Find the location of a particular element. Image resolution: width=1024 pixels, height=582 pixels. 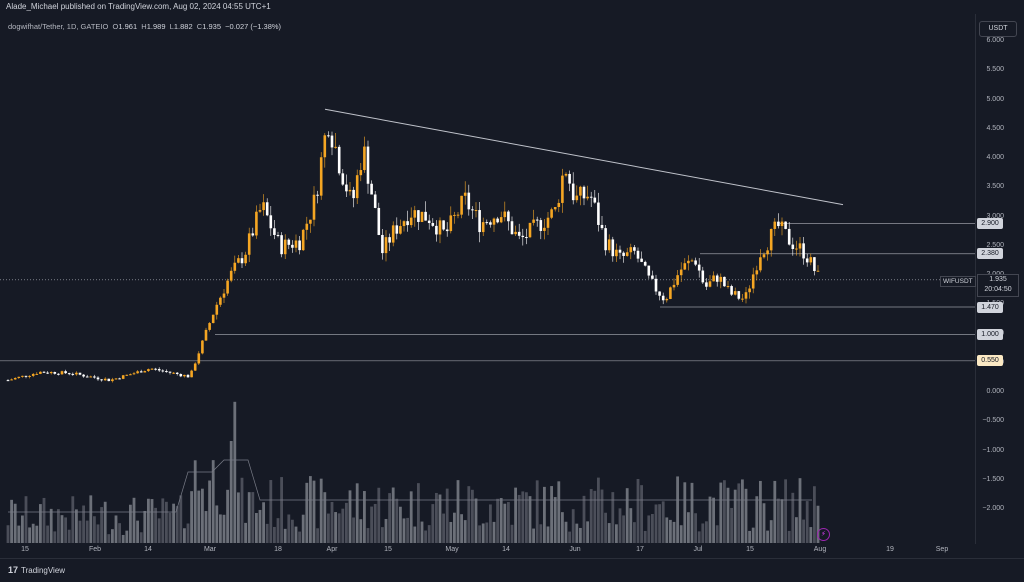

open-value: 1.961 is located at coordinates (128, 26).